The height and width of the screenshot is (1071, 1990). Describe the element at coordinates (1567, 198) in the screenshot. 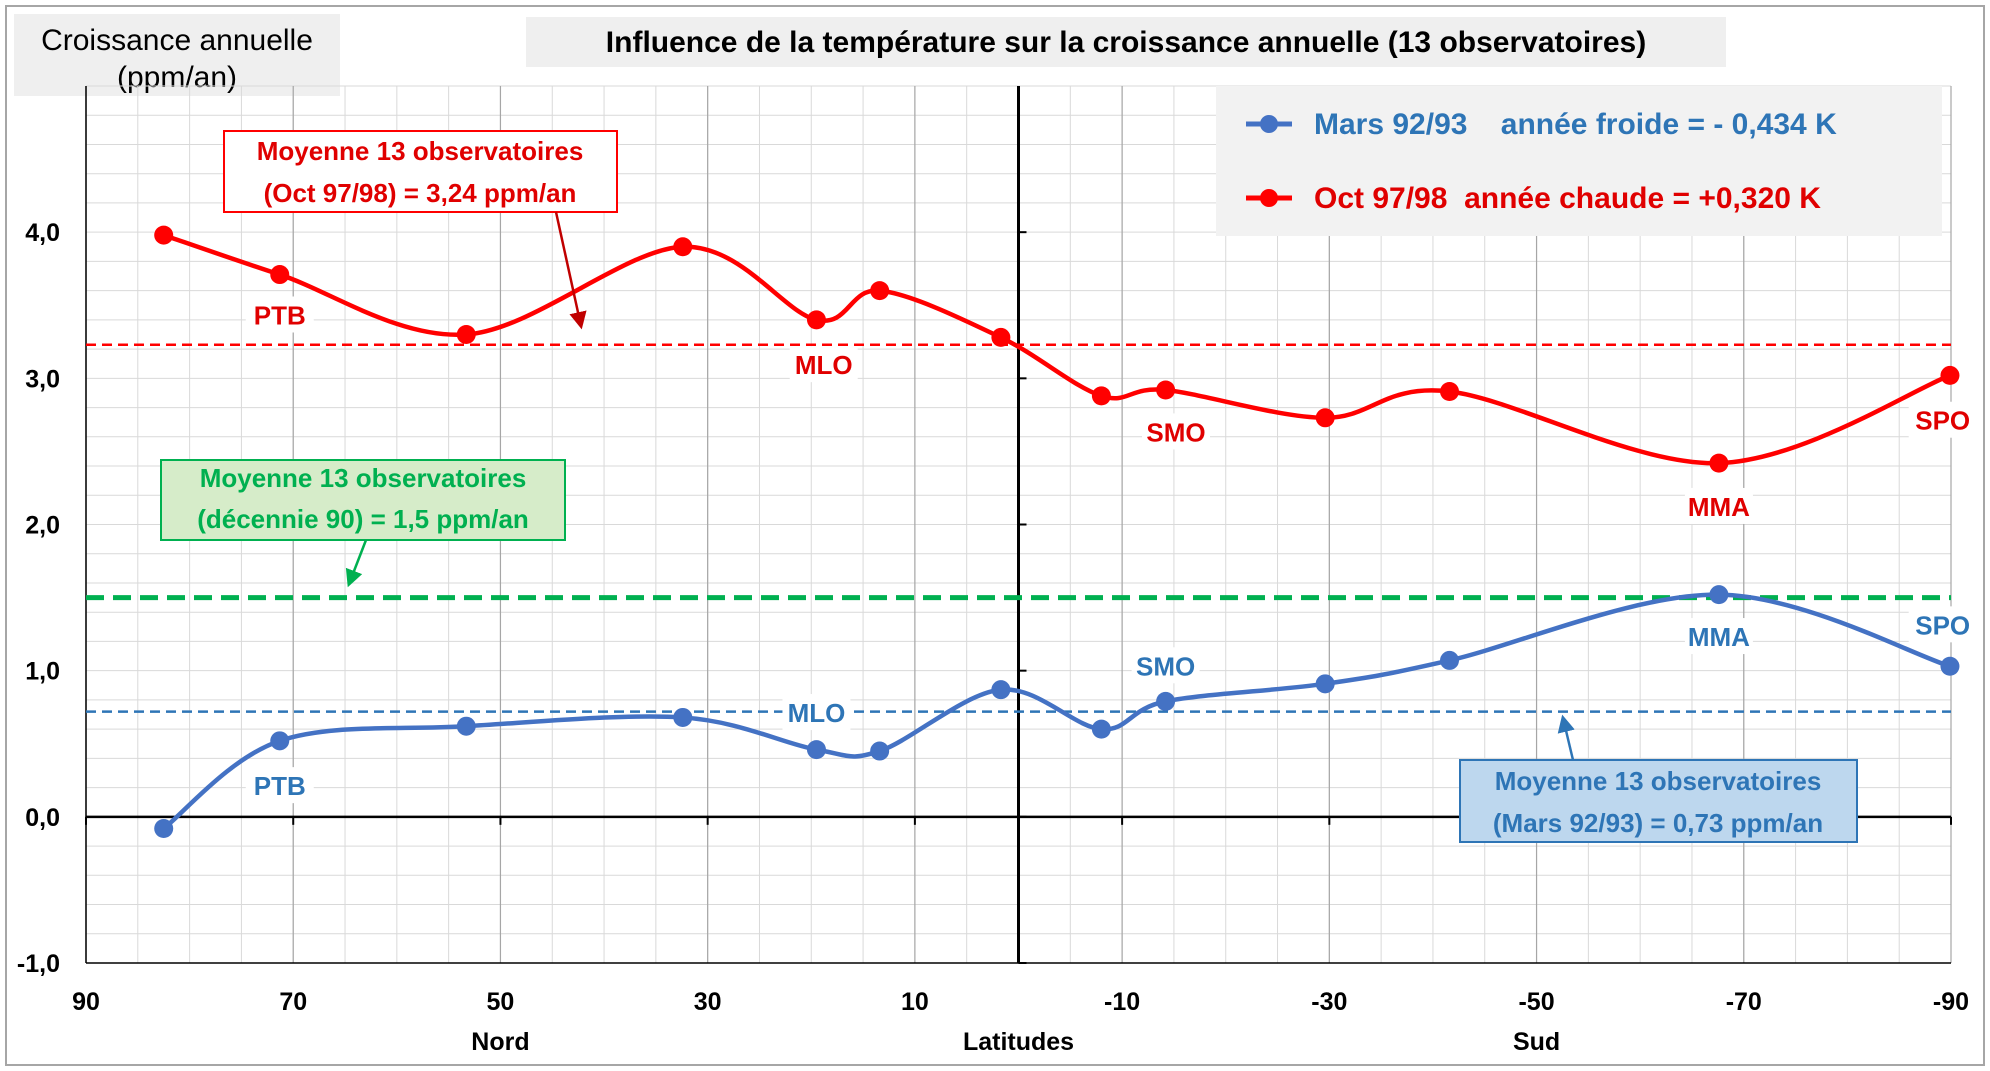

I see `legend-label-warm: Oct 97/98 année chaude = +0,320 K` at that location.